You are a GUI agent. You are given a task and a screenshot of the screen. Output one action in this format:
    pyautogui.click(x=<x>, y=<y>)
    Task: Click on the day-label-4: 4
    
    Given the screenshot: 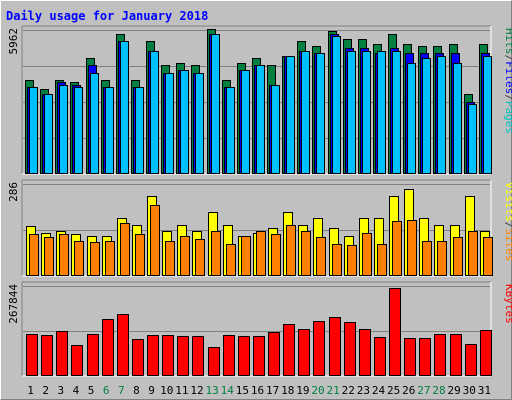 What is the action you would take?
    pyautogui.click(x=76, y=390)
    